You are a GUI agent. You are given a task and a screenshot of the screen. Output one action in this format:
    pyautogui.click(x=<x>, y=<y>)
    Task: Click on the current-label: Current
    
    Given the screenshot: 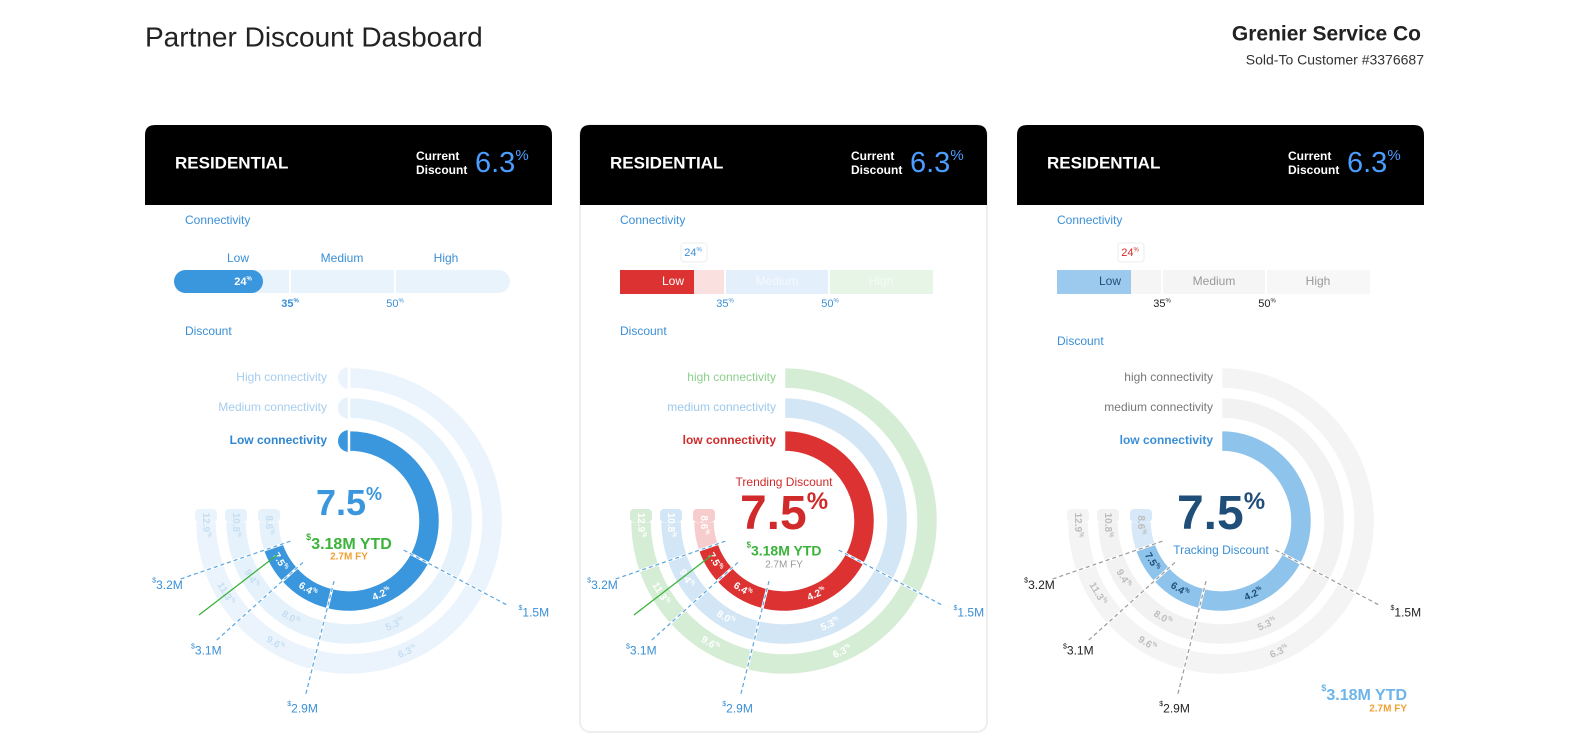 What is the action you would take?
    pyautogui.click(x=872, y=156)
    